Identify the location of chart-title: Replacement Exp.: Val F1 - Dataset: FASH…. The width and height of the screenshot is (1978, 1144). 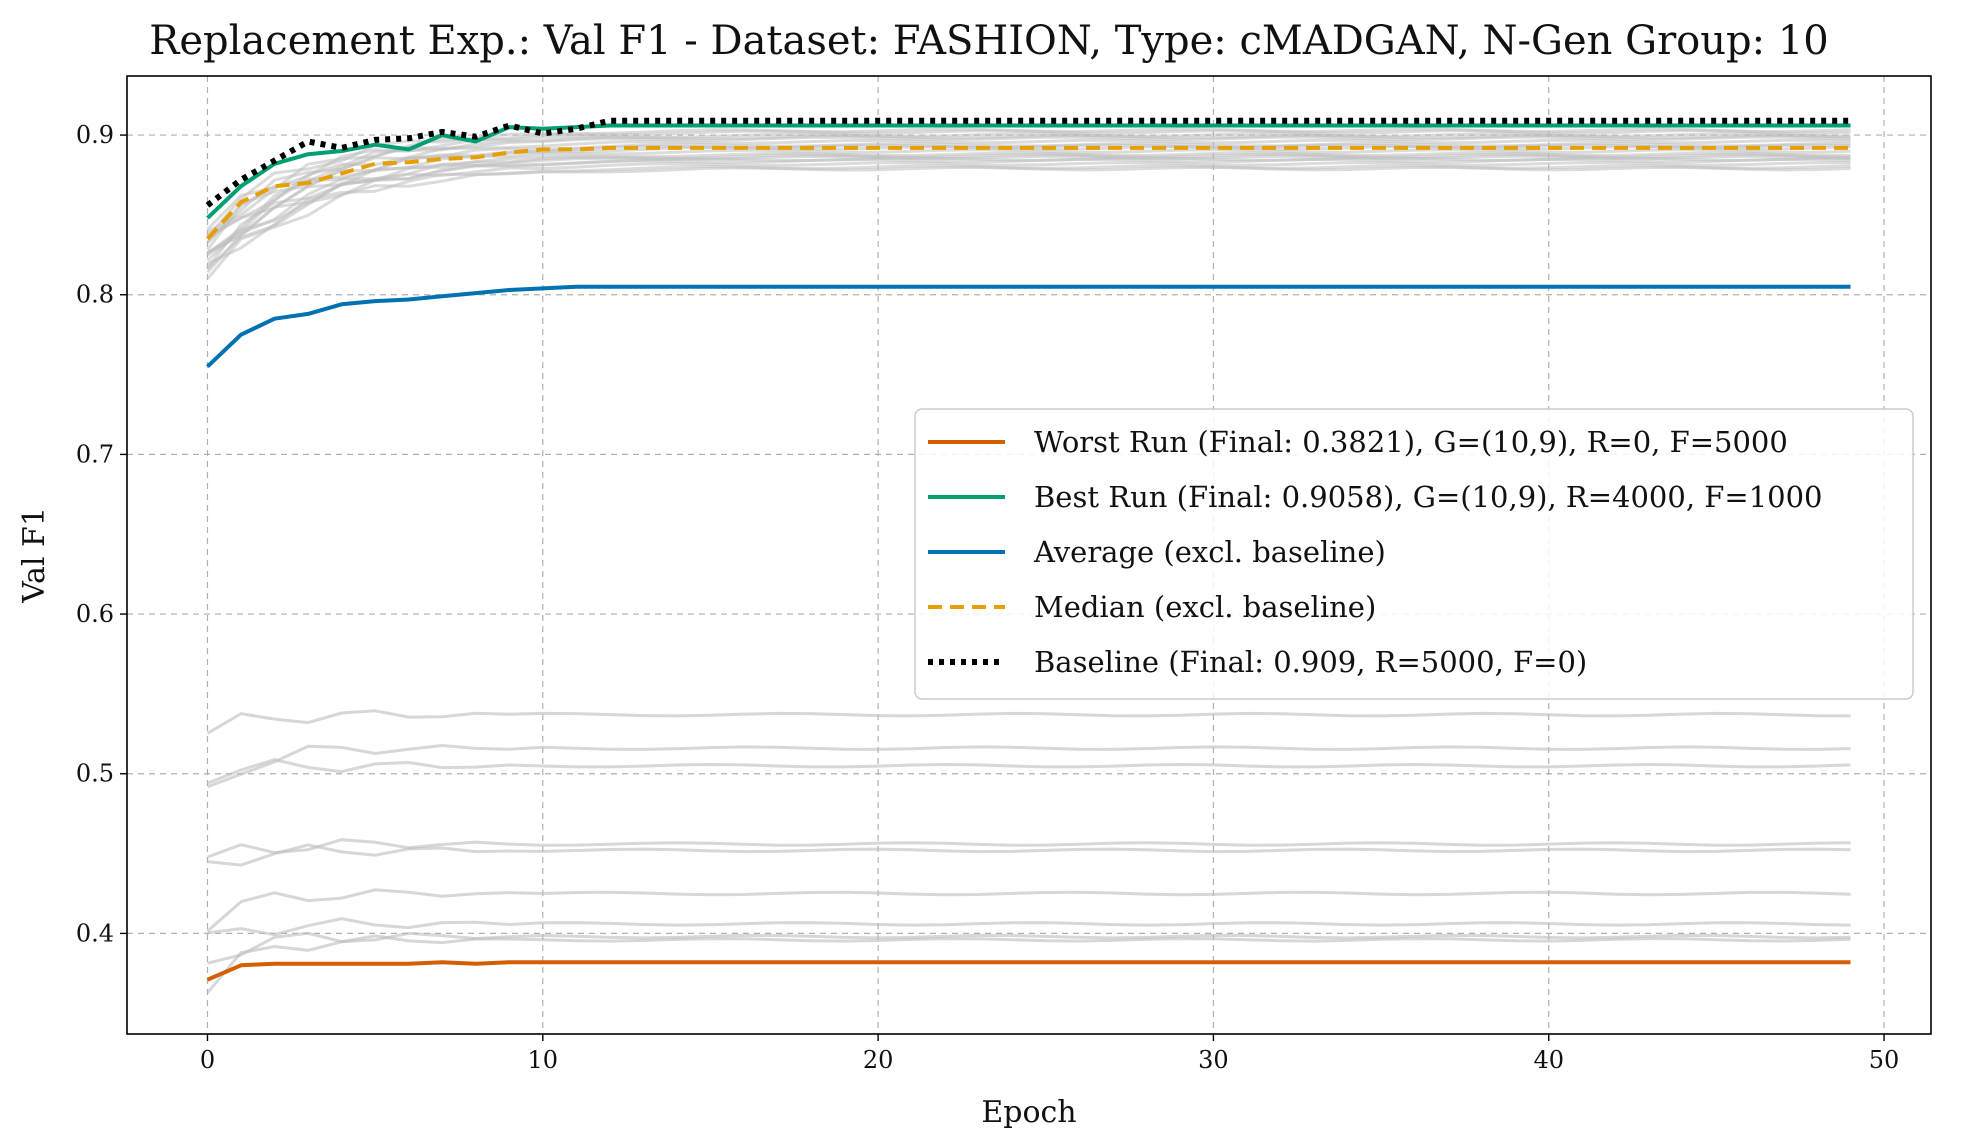
(988, 41).